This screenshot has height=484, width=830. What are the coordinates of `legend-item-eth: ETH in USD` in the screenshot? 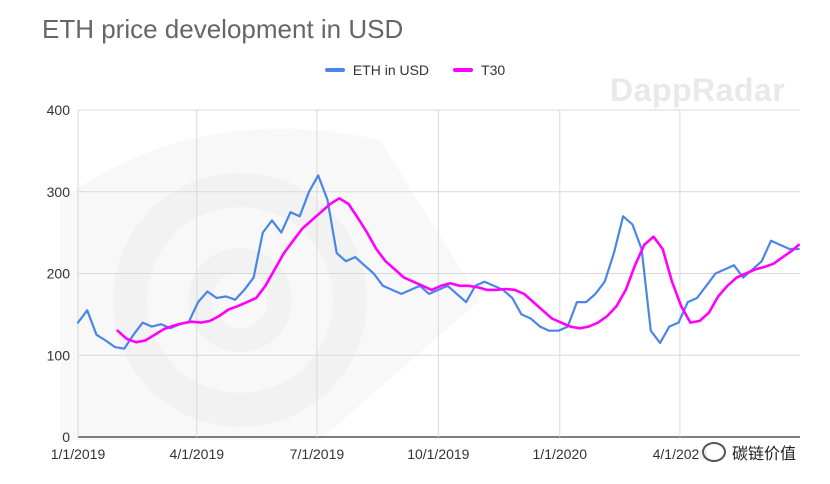 It's located at (376, 70).